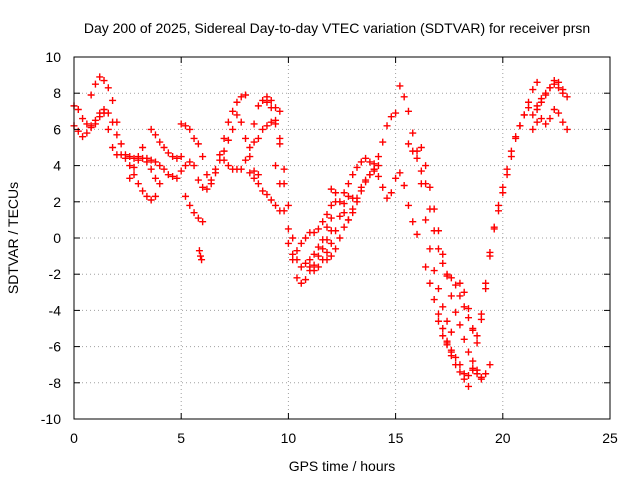  Describe the element at coordinates (181, 438) in the screenshot. I see `x-tick-label: 5` at that location.